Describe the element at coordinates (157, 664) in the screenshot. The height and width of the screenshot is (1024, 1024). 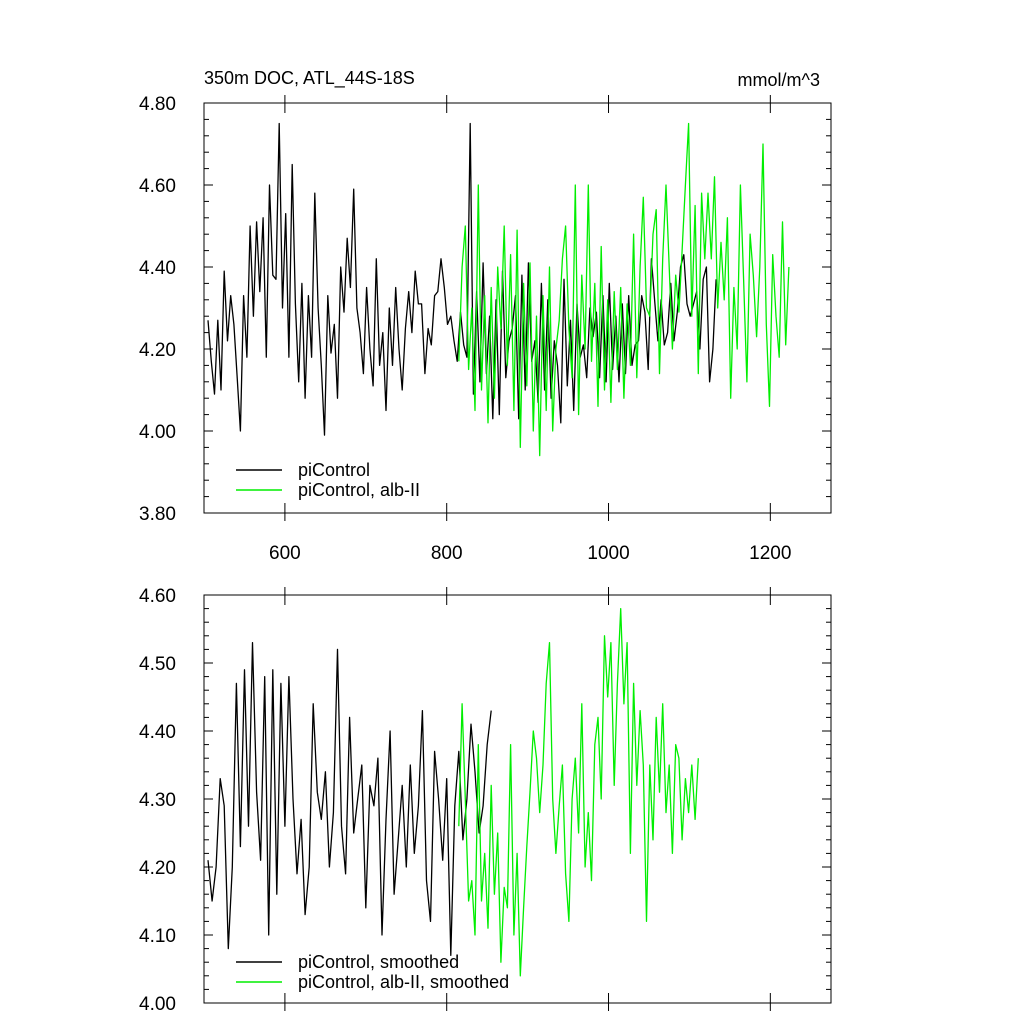
I see `y-tick-label: 4.50` at that location.